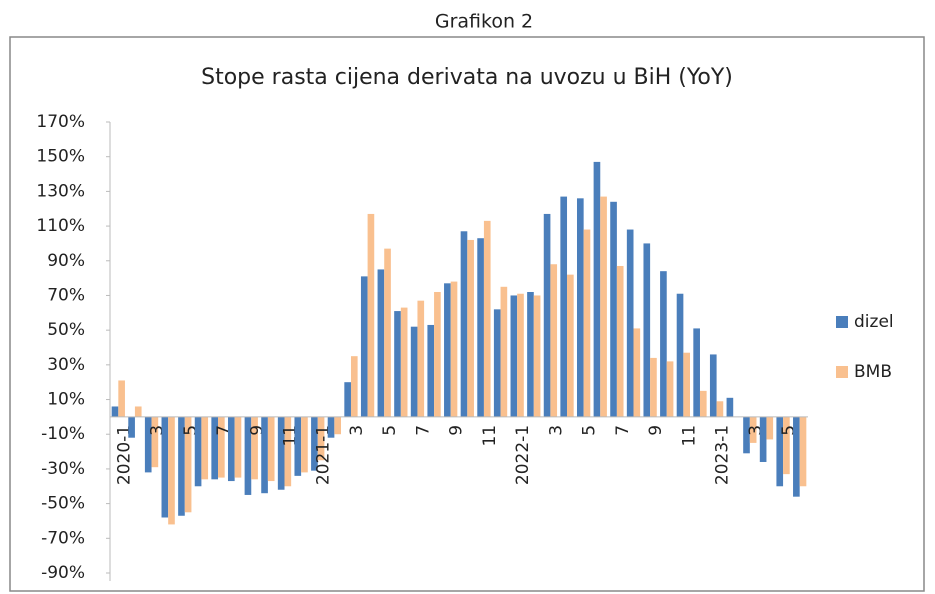  Describe the element at coordinates (484, 22) in the screenshot. I see `chart-header: Grafikon 2` at that location.